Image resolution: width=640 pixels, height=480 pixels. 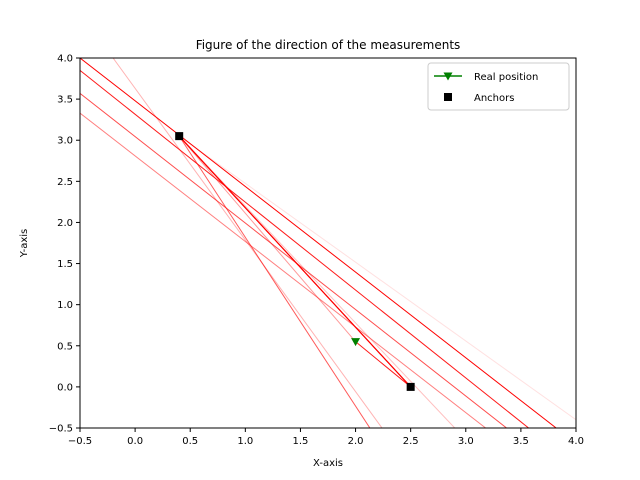 I want to click on x-tick-label-5: 2.0, so click(x=356, y=441).